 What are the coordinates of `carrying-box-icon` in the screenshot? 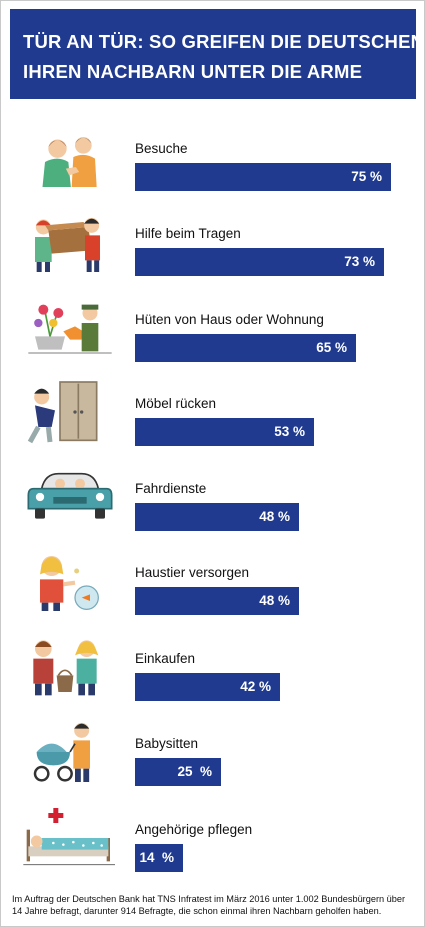 It's located at (70, 242).